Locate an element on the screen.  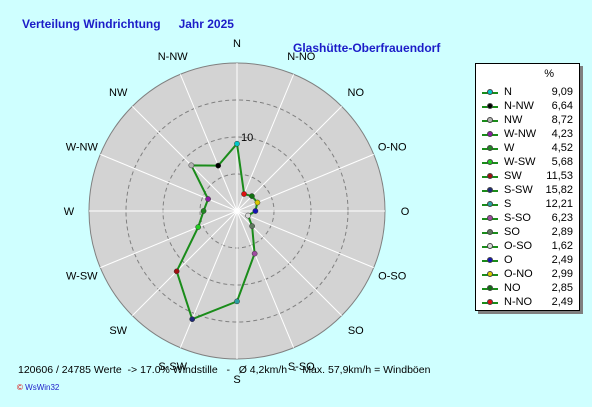
data-point-s-so is located at coordinates (254, 253).